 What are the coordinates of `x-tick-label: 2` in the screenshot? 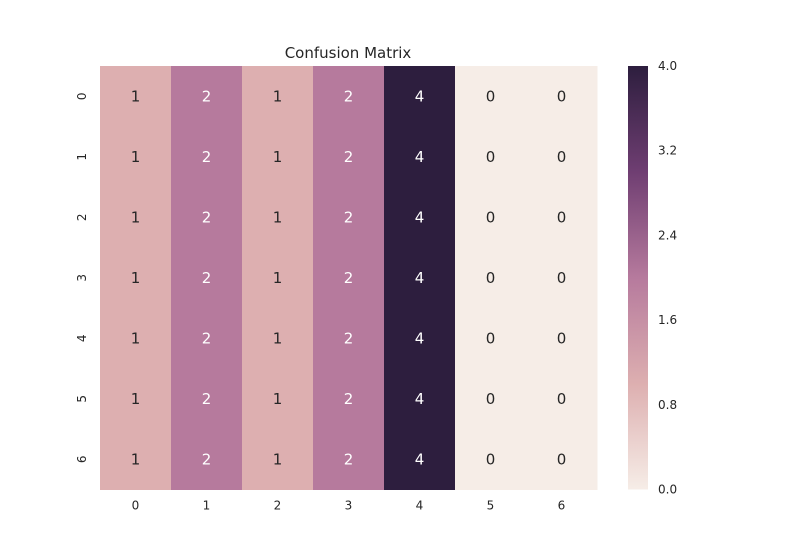 It's located at (278, 506).